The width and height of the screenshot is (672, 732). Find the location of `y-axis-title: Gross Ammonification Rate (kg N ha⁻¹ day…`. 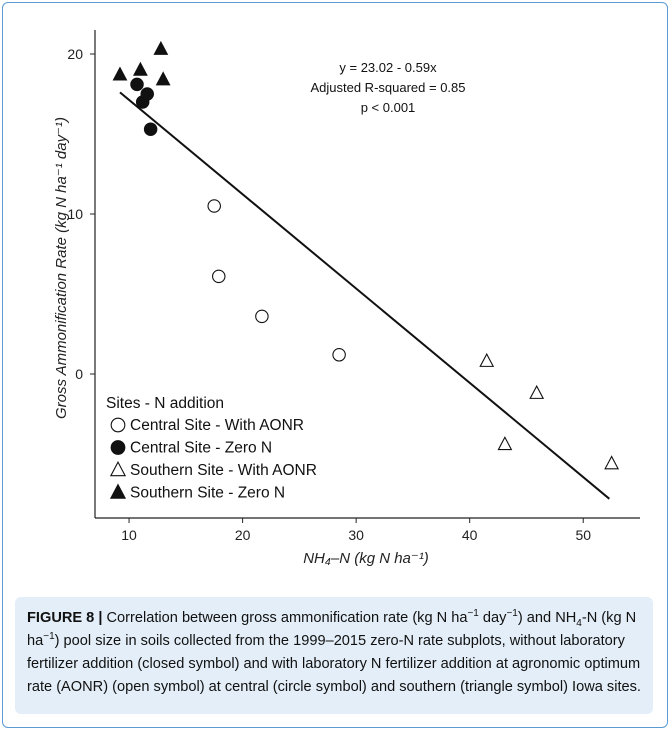

y-axis-title: Gross Ammonification Rate (kg N ha⁻¹ day… is located at coordinates (61, 268).